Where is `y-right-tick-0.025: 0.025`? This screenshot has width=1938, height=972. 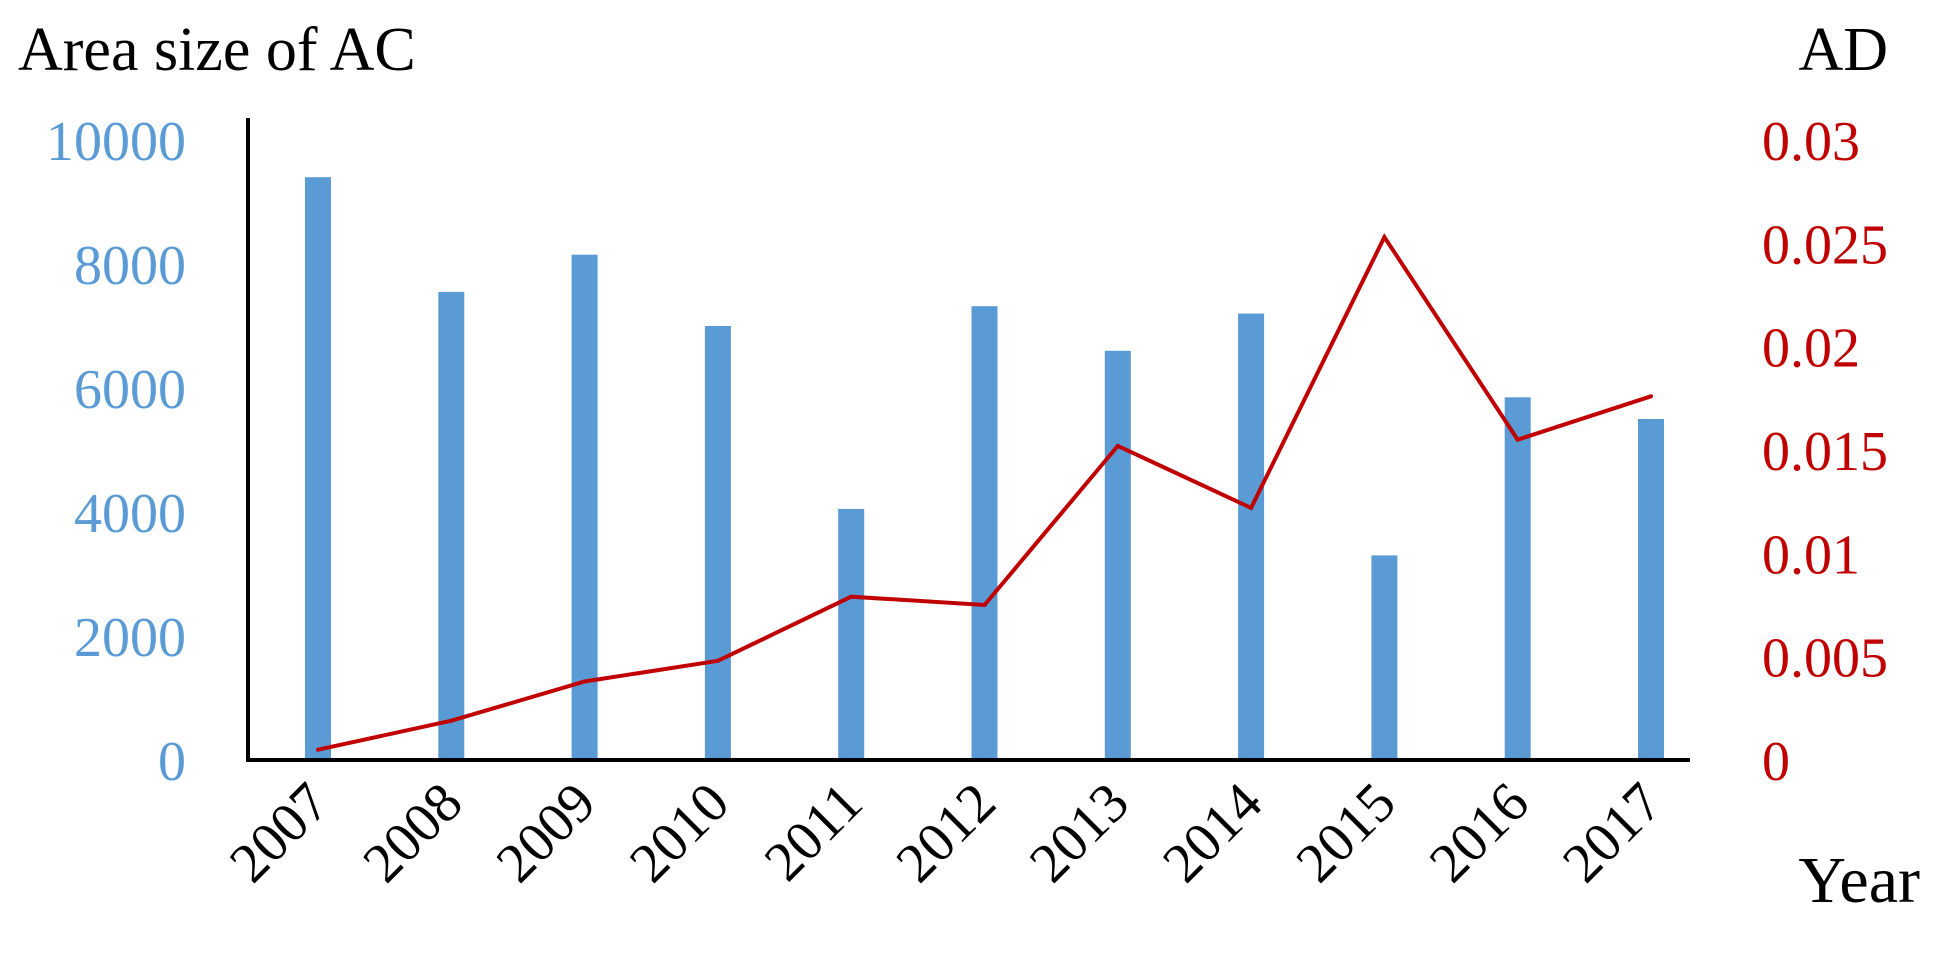 y-right-tick-0.025: 0.025 is located at coordinates (1825, 245).